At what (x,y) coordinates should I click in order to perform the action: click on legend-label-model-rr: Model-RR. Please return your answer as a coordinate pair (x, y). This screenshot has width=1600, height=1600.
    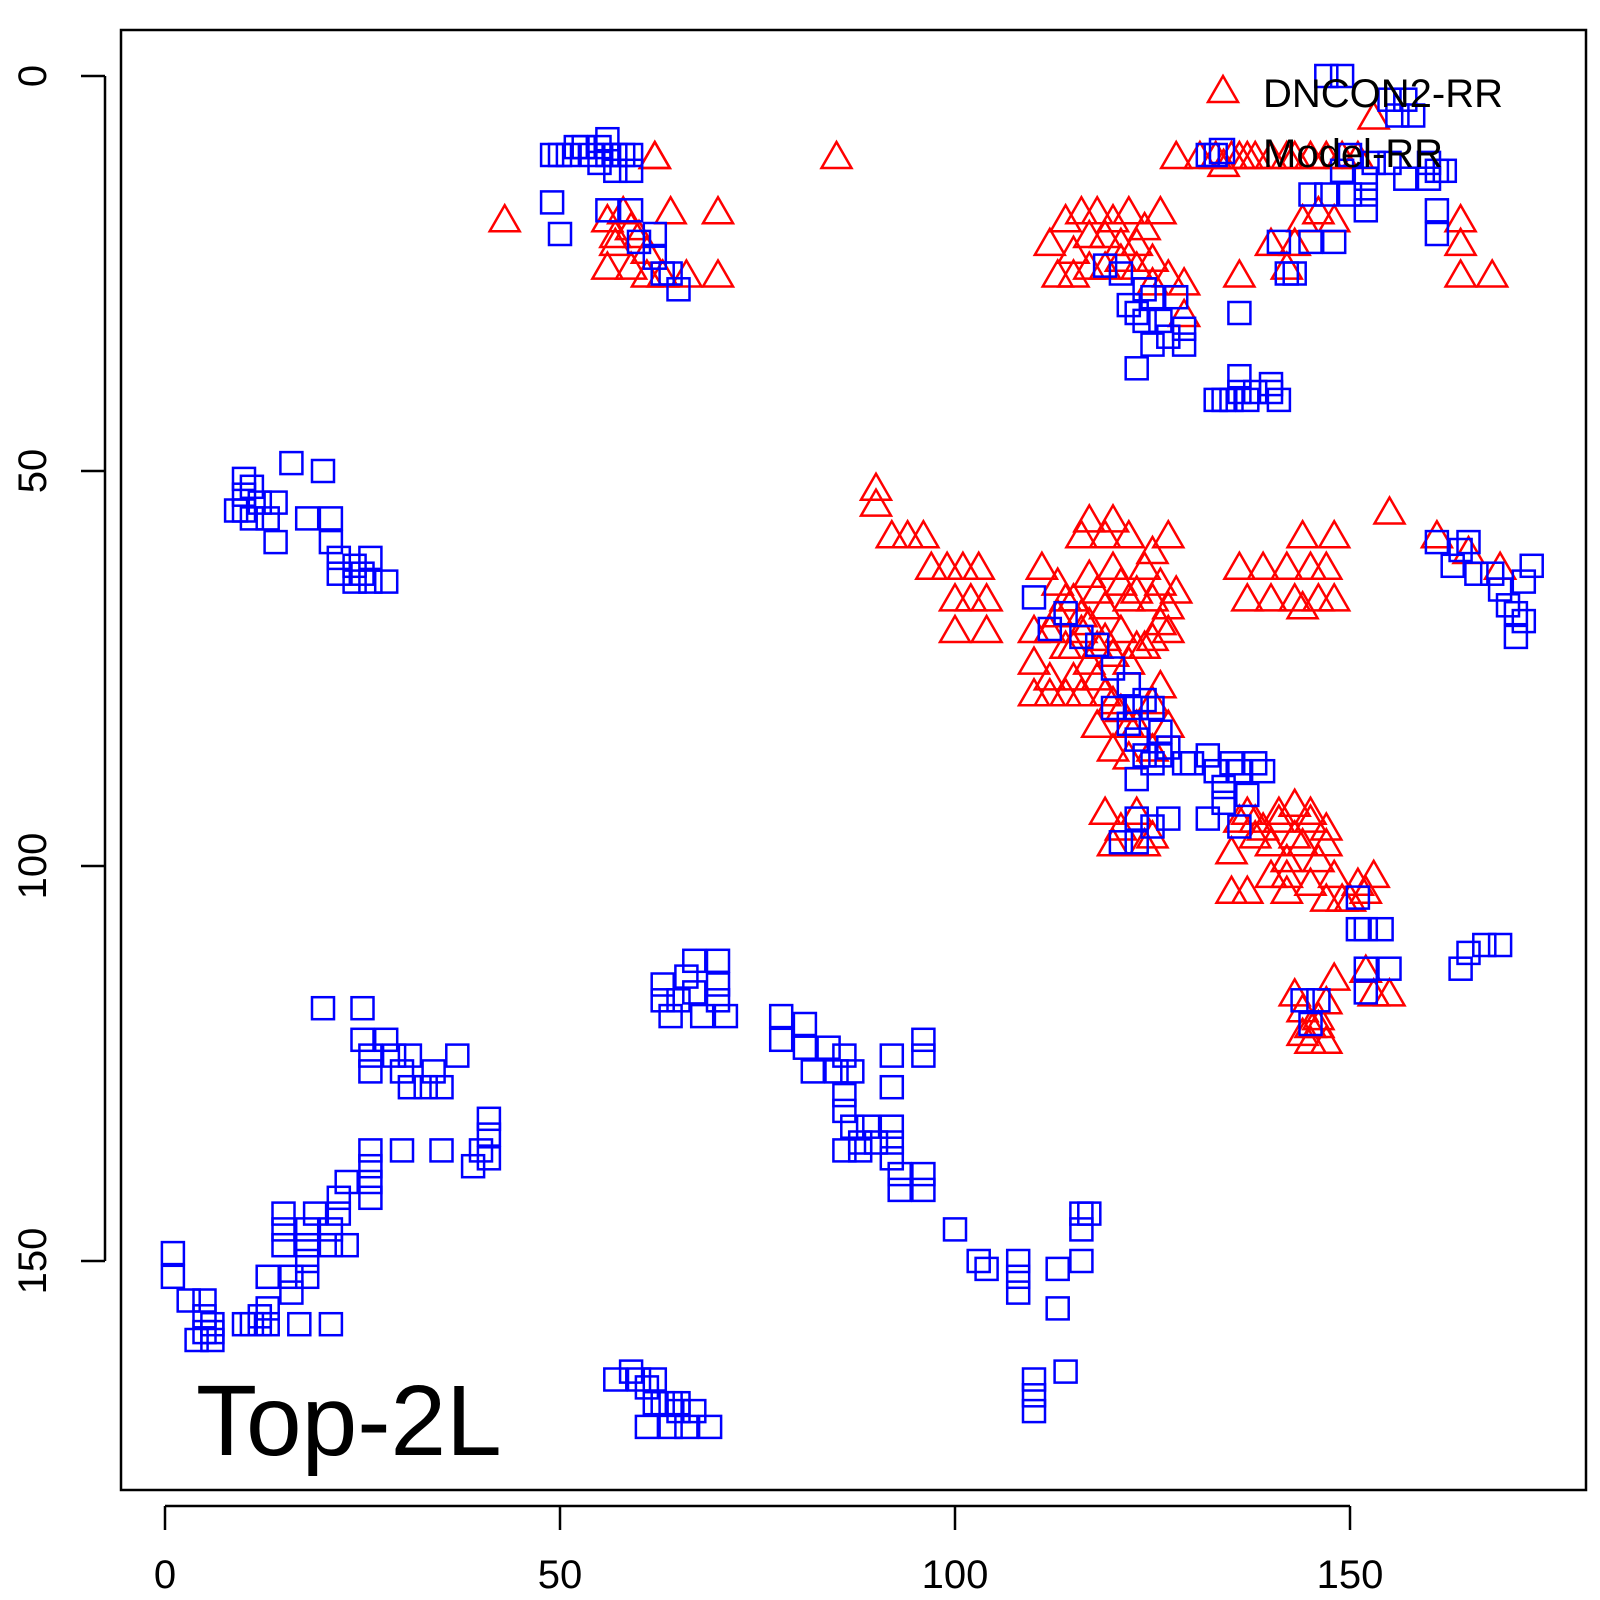
    Looking at the image, I should click on (1353, 154).